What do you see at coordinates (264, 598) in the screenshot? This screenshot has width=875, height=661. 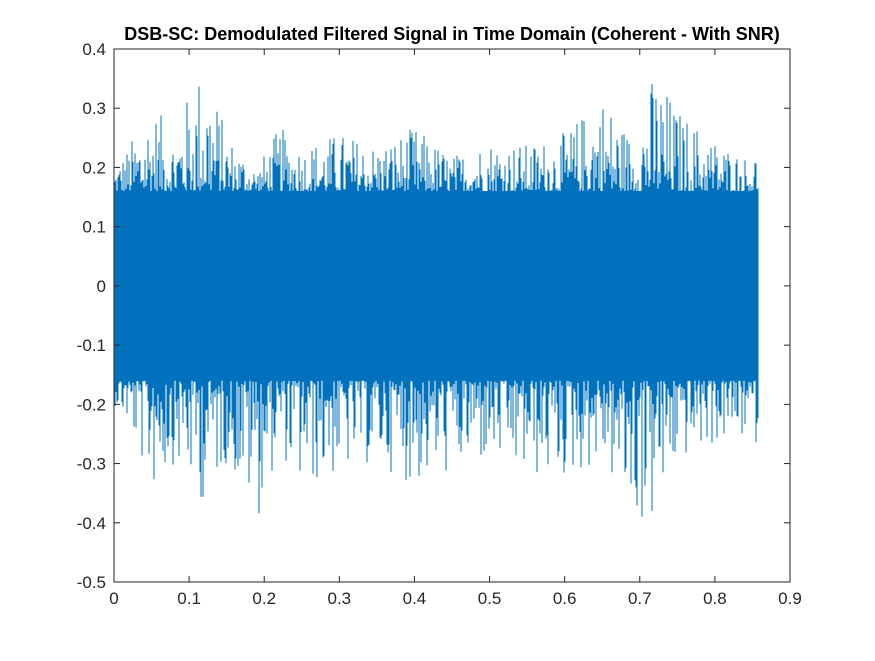 I see `x-tick-label: 0.2` at bounding box center [264, 598].